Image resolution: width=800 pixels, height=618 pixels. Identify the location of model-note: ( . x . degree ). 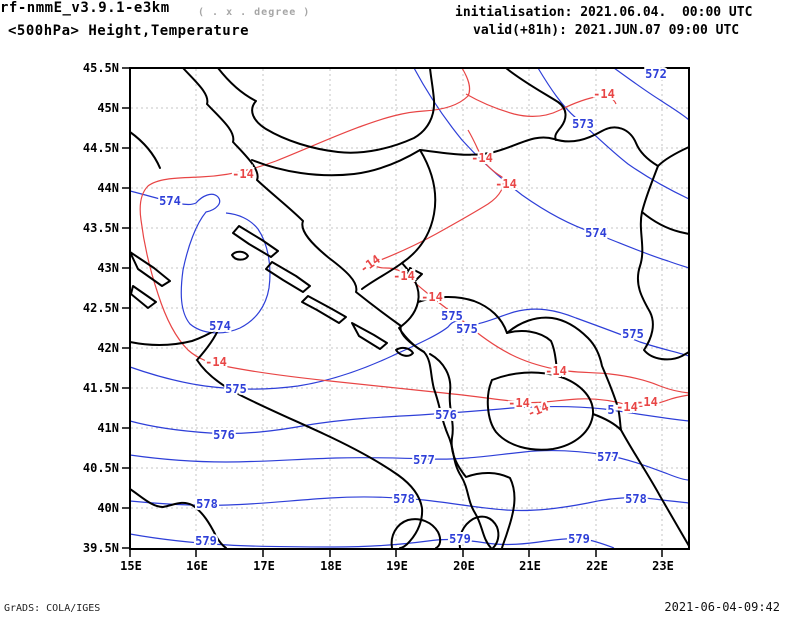
(254, 12).